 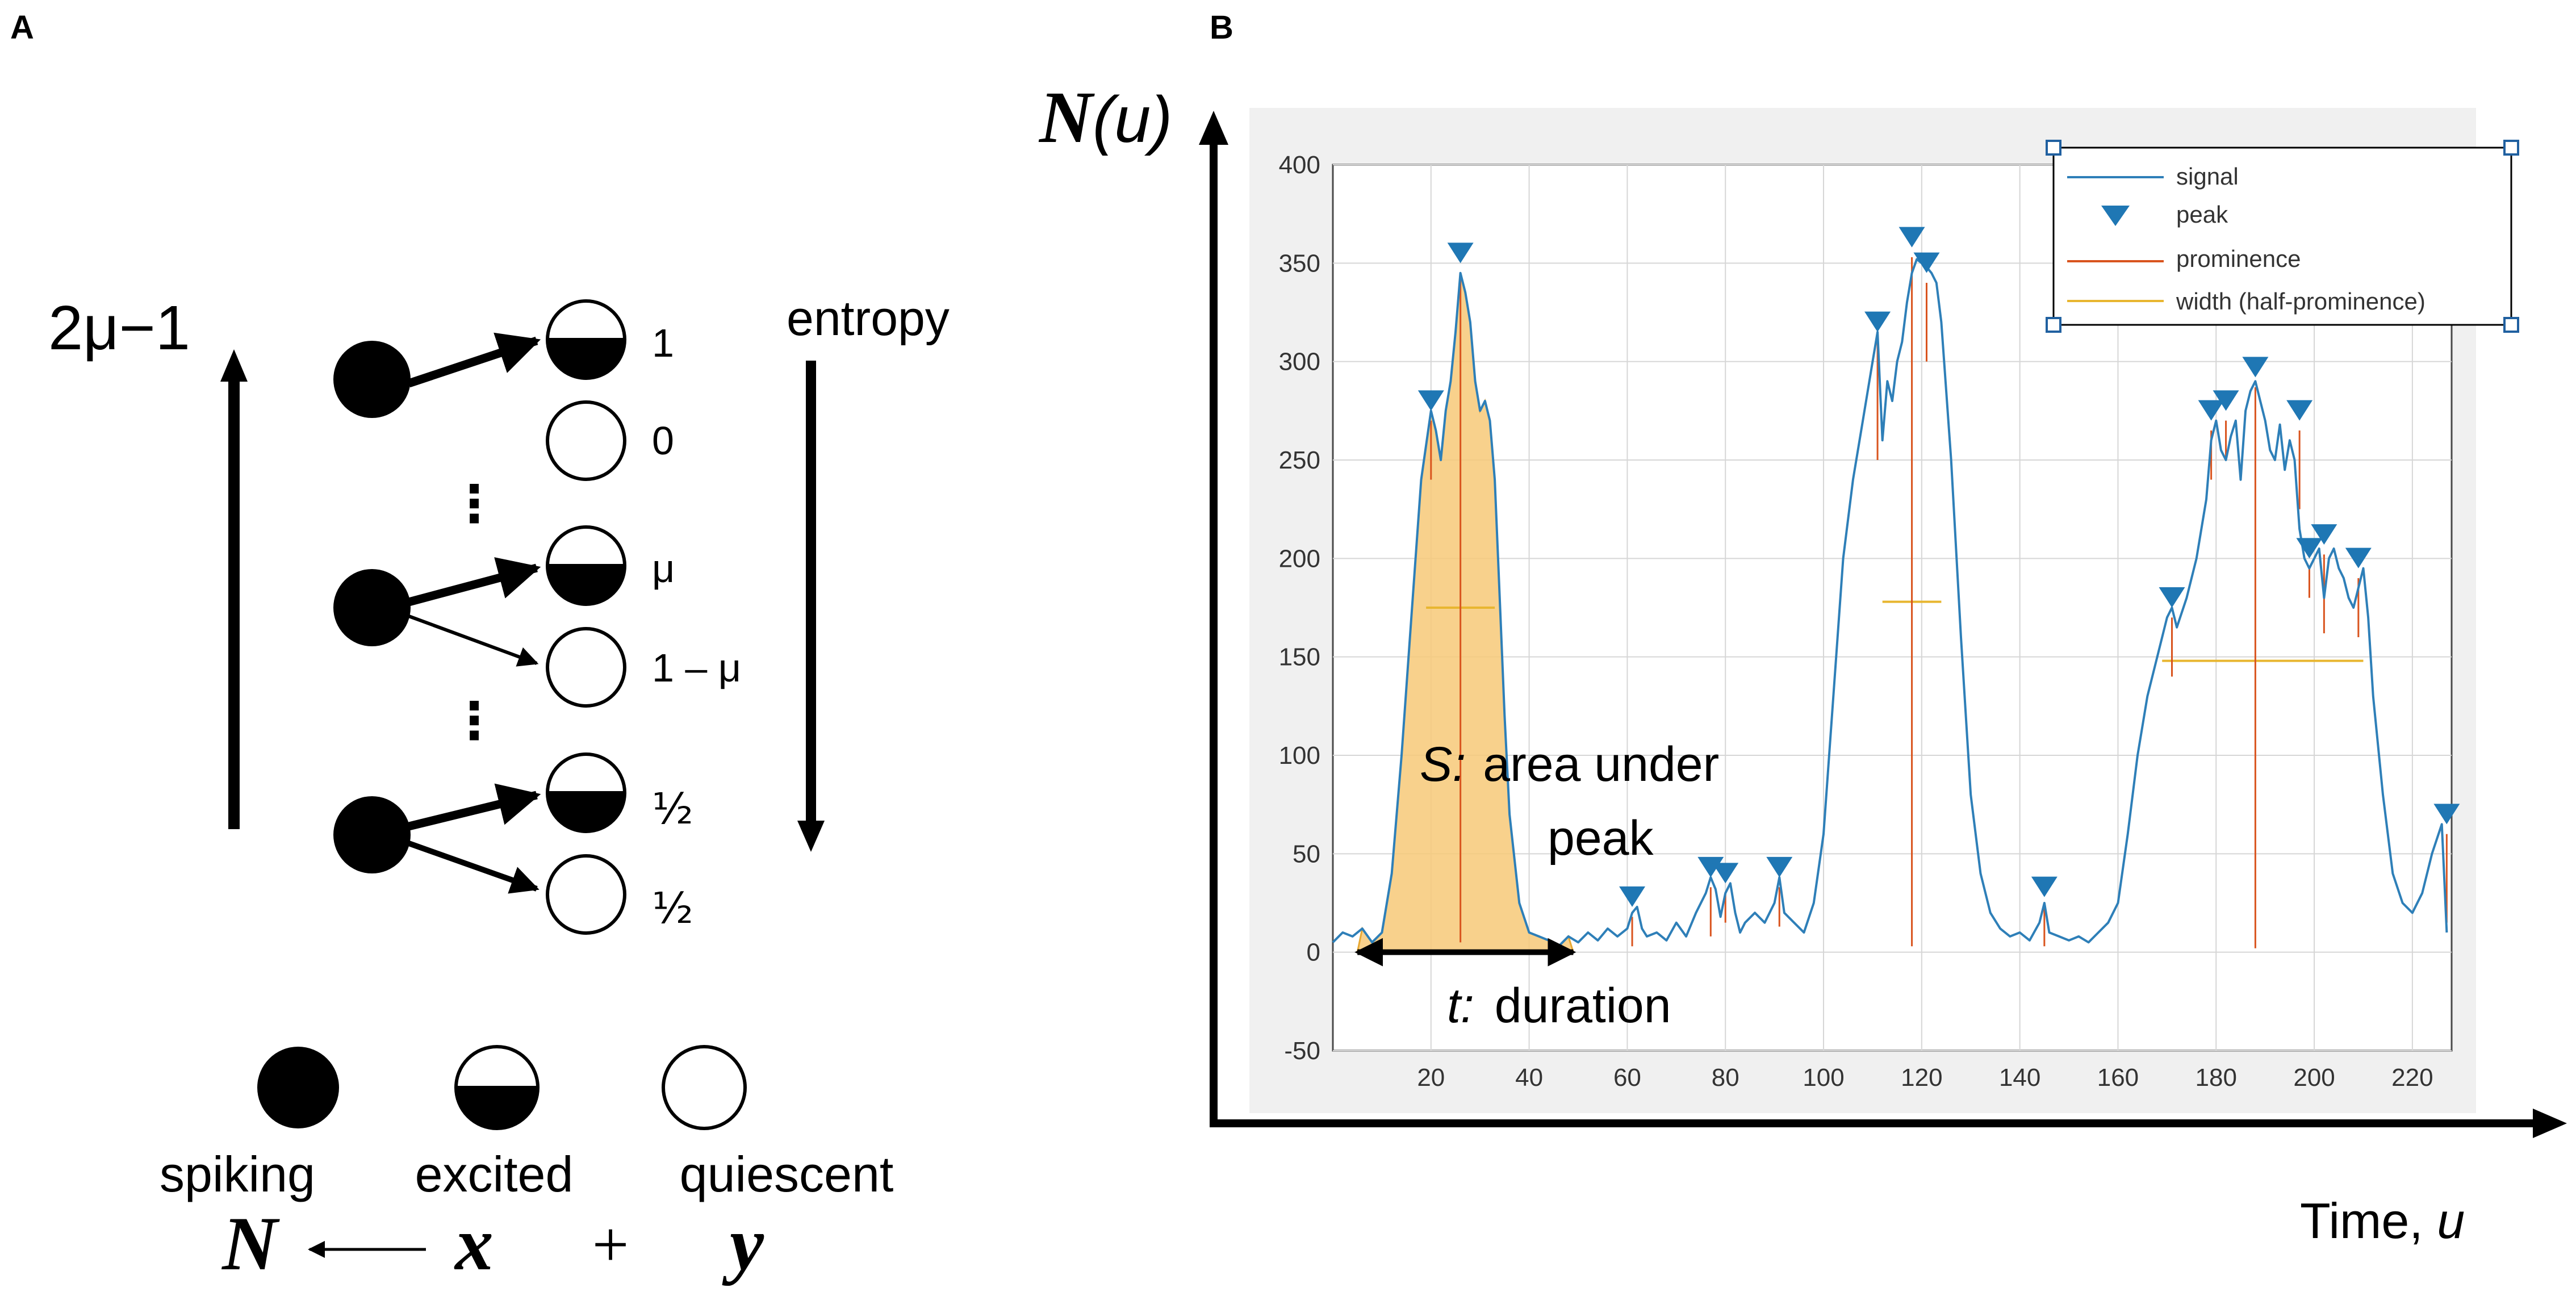 I want to click on duration-annotation: t: duration, so click(x=1559, y=1006).